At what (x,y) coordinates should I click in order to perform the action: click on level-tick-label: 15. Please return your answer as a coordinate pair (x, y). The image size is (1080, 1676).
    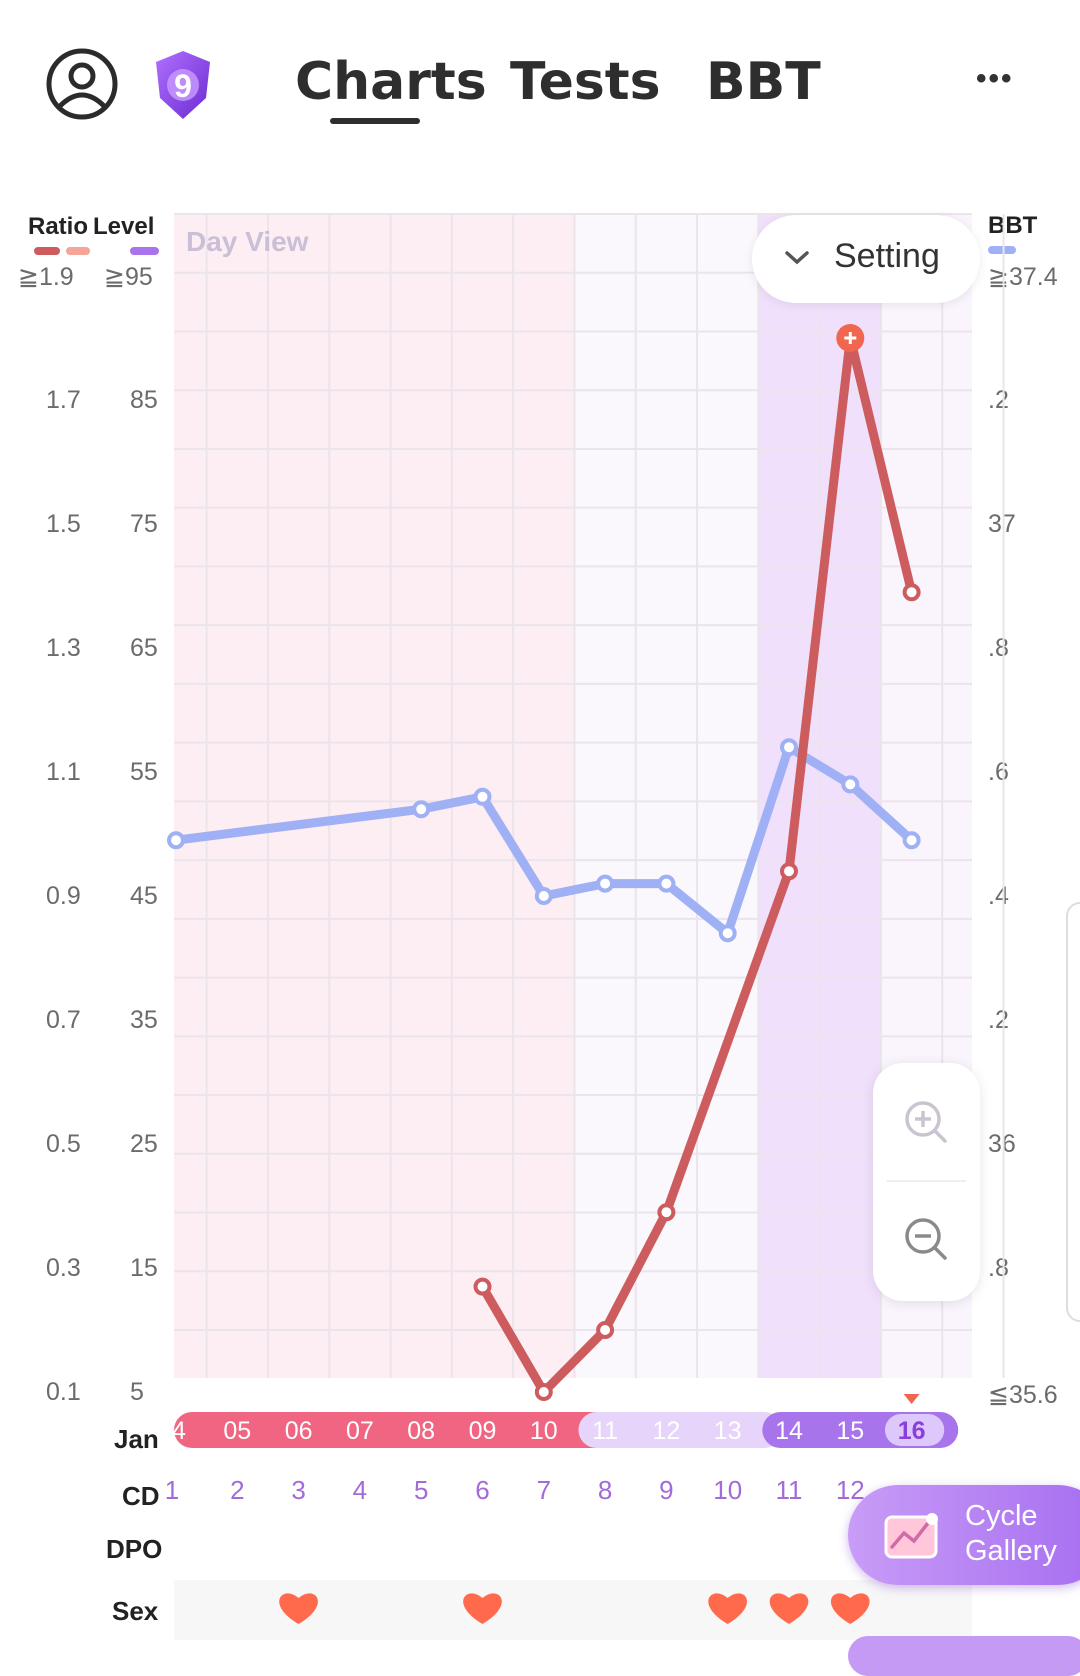
    Looking at the image, I should click on (144, 1268).